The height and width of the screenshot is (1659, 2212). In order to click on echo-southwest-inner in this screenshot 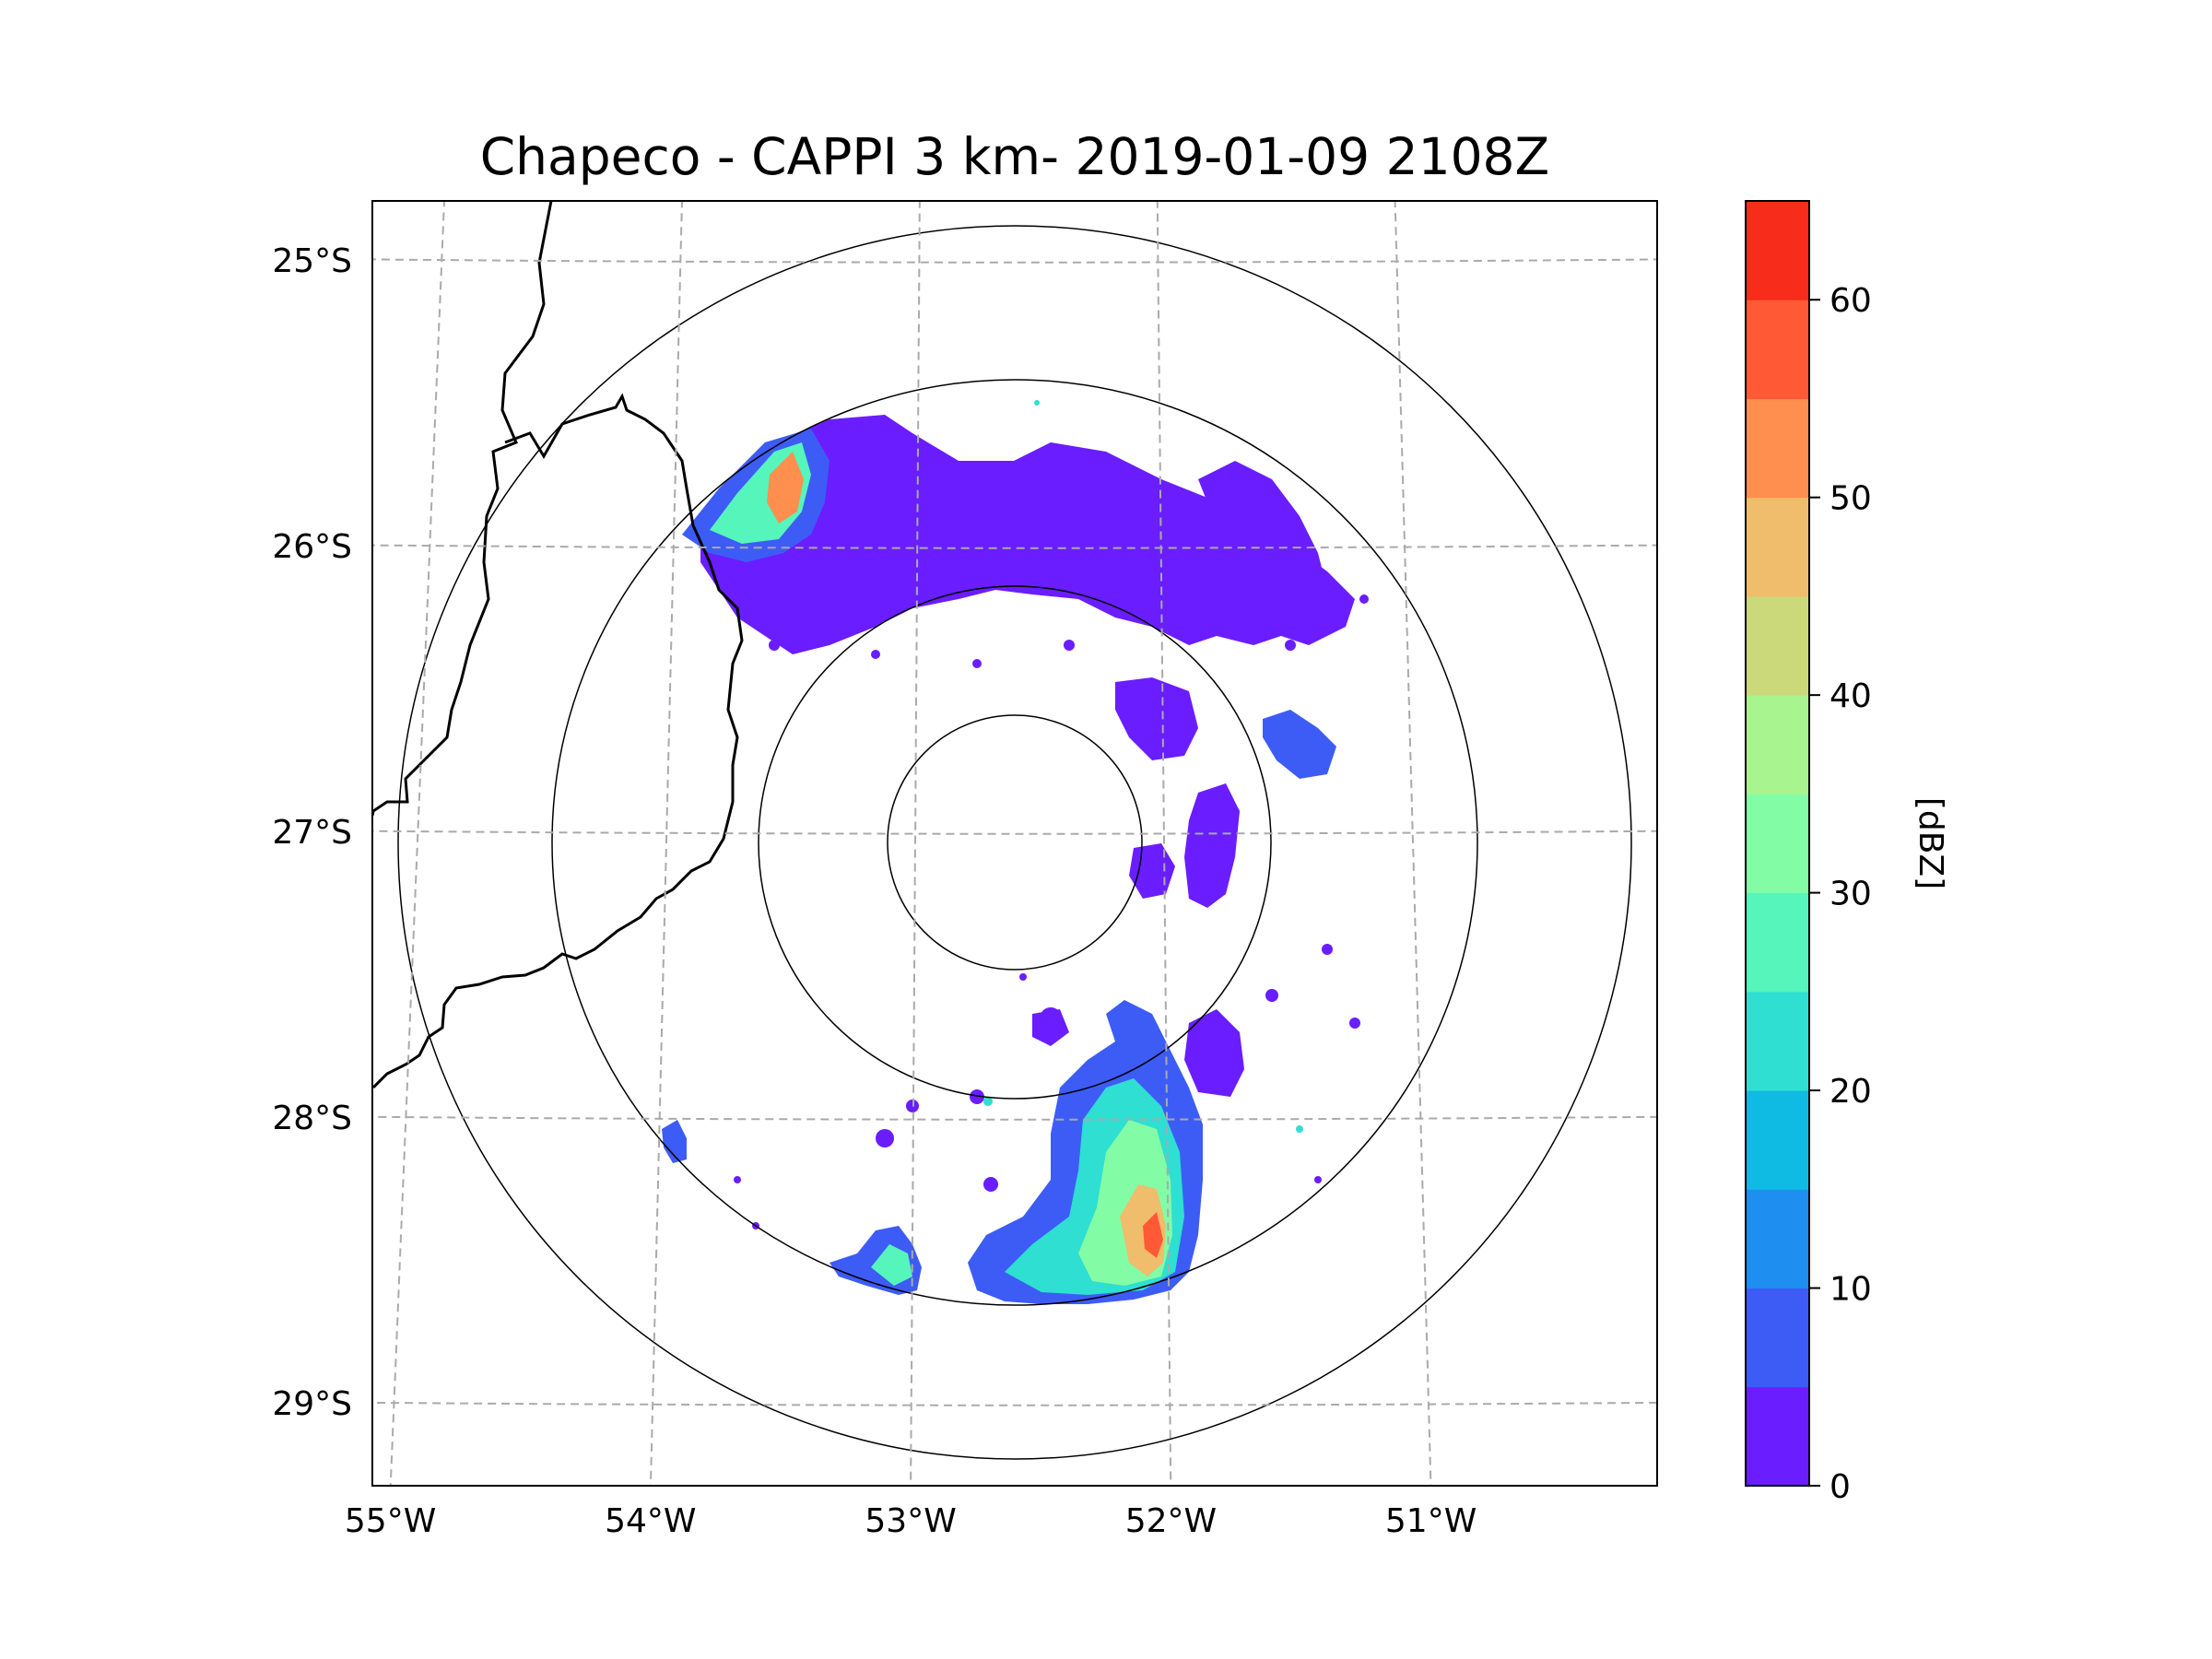, I will do `click(891, 1265)`.